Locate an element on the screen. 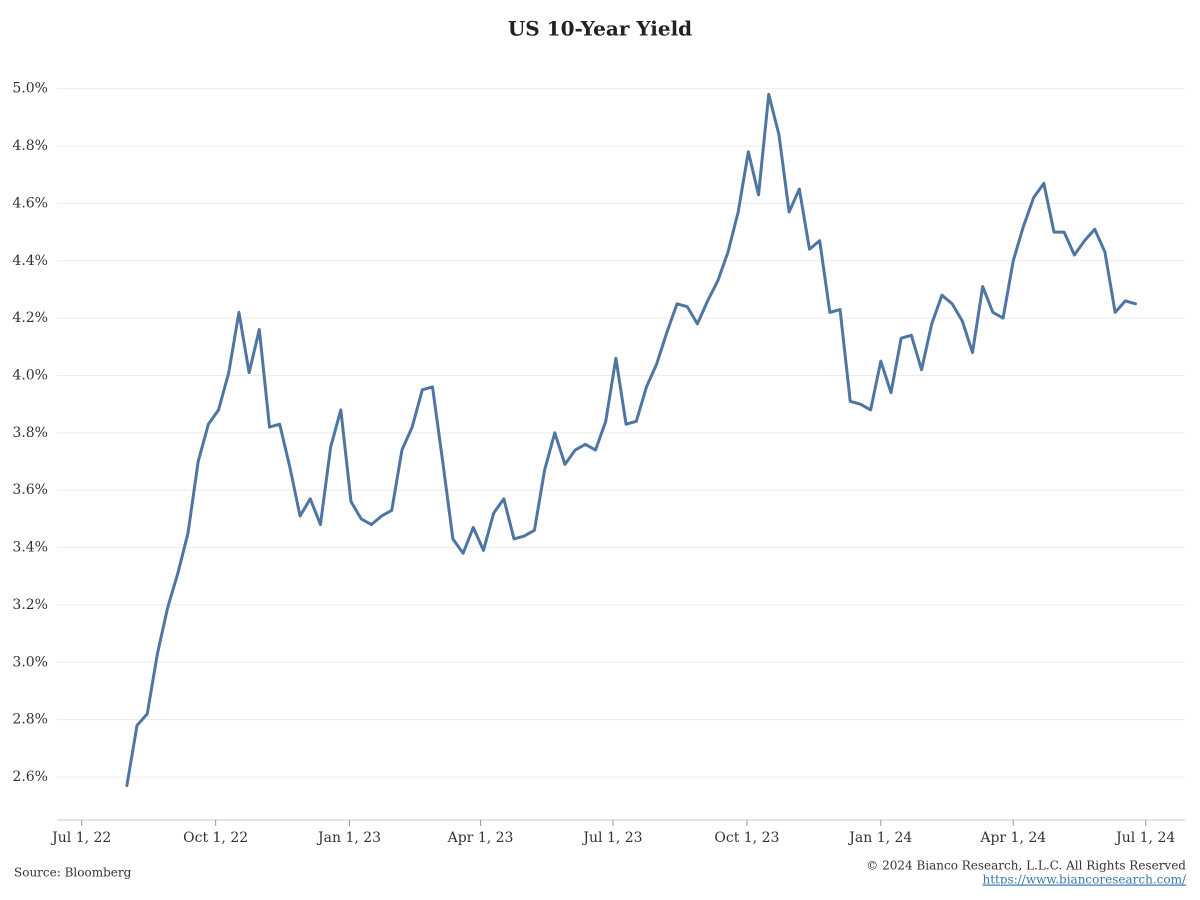  chart-title: US 10-Year Yield is located at coordinates (600, 29).